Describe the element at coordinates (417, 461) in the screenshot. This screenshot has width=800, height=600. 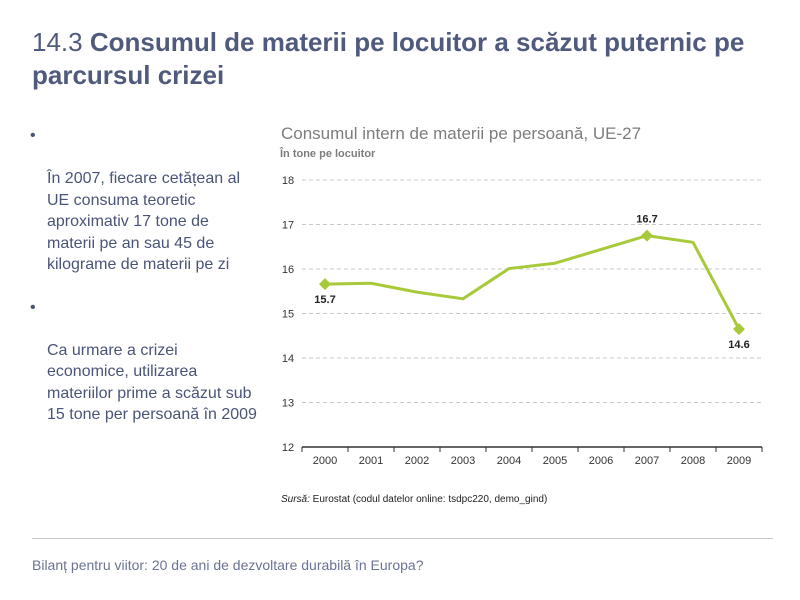
I see `x-tick-label: 2002` at that location.